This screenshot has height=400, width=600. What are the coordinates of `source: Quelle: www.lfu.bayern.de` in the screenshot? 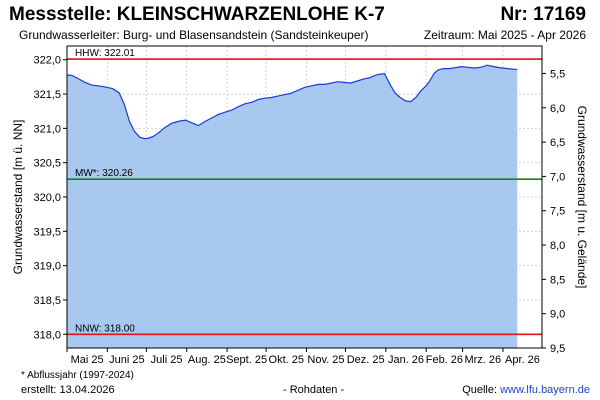 It's located at (526, 390).